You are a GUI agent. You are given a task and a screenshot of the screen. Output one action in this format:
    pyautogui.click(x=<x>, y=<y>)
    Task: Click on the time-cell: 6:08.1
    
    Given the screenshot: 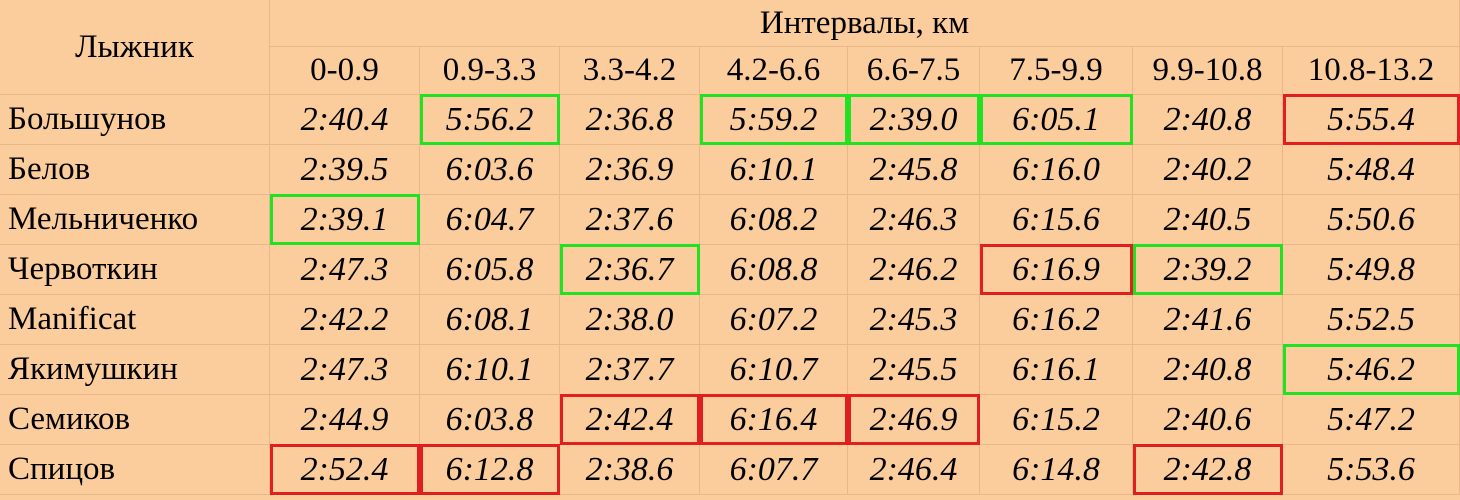 What is the action you would take?
    pyautogui.click(x=490, y=320)
    